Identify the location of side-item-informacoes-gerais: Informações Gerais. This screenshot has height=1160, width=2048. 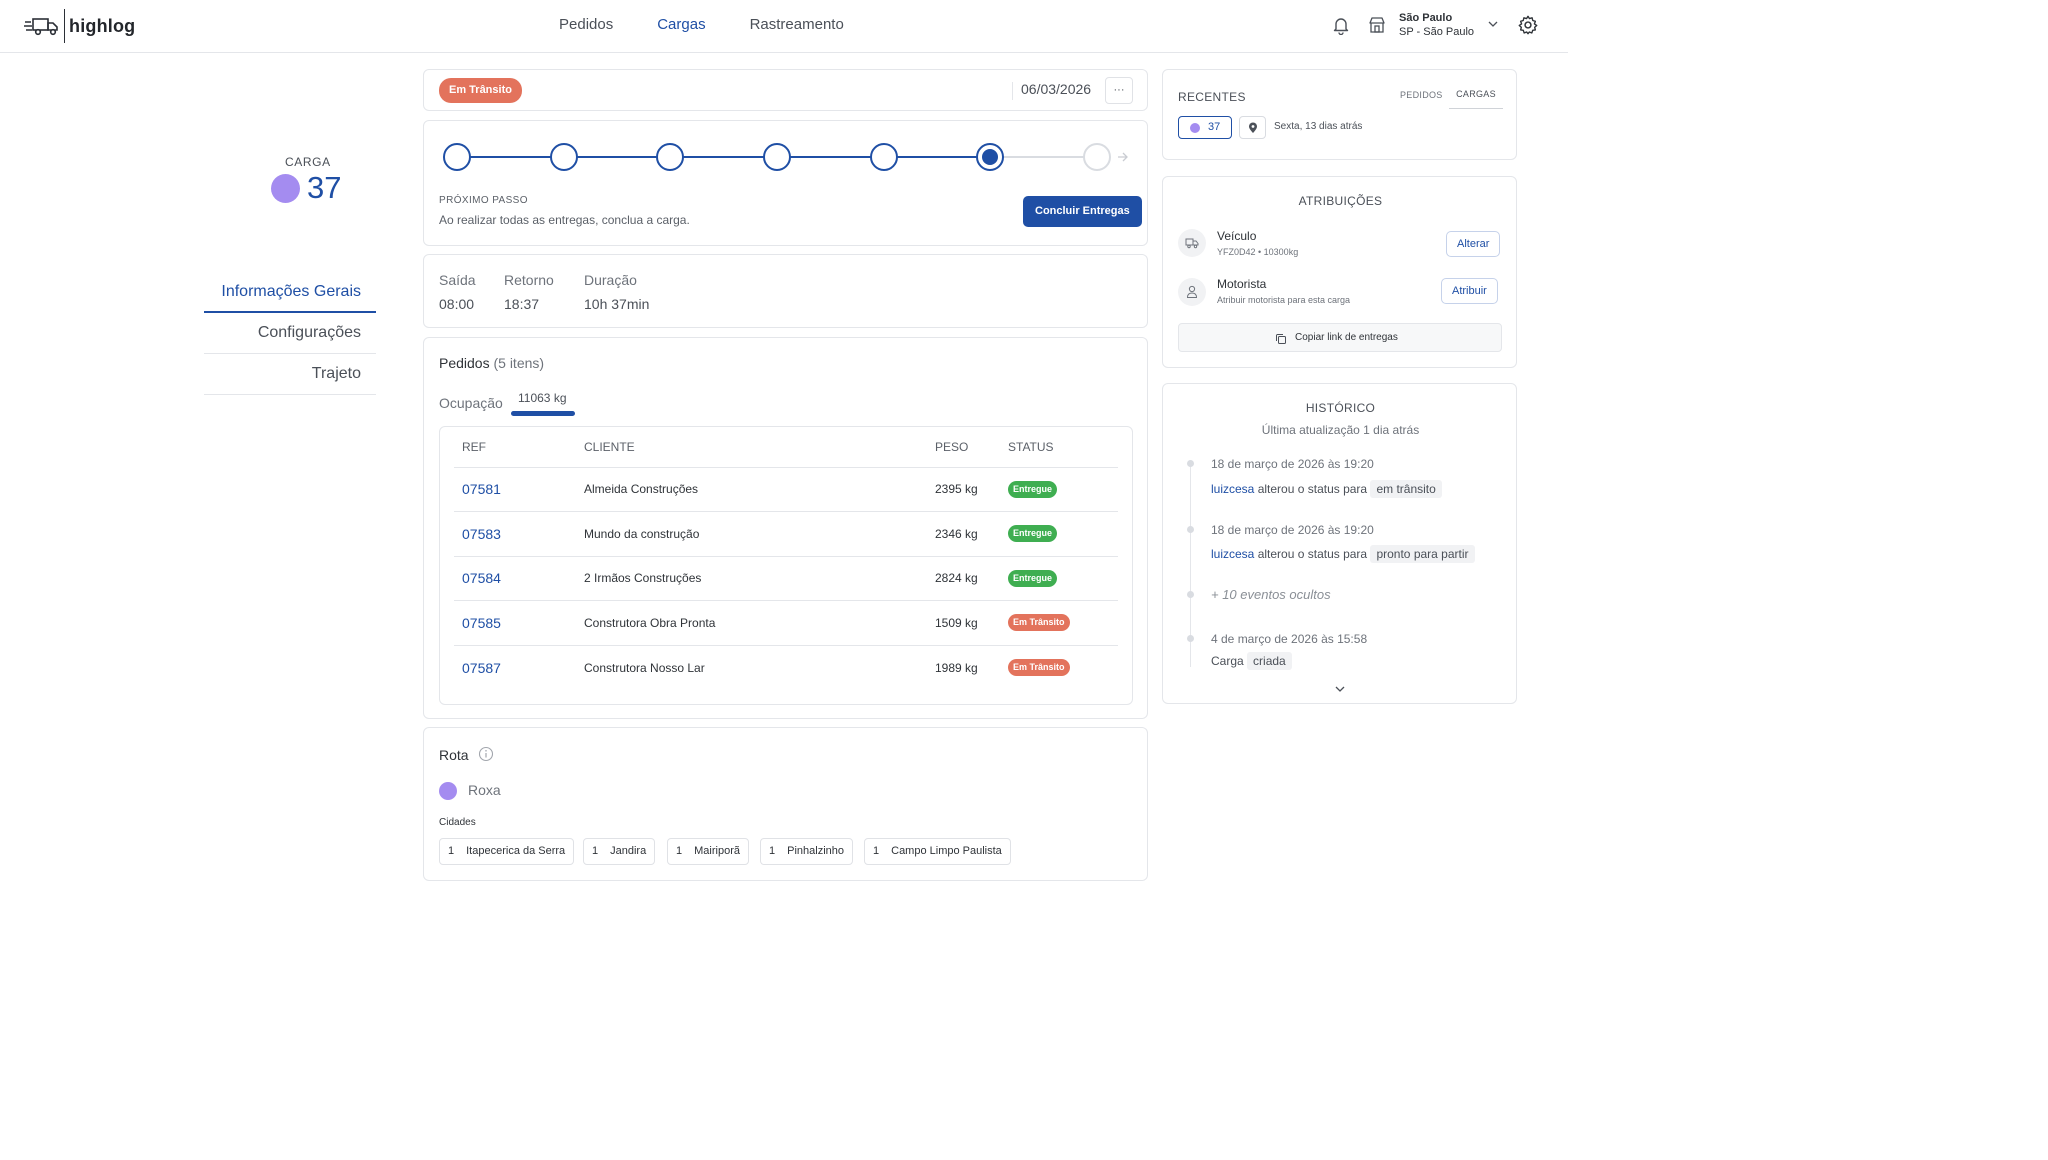
(290, 292).